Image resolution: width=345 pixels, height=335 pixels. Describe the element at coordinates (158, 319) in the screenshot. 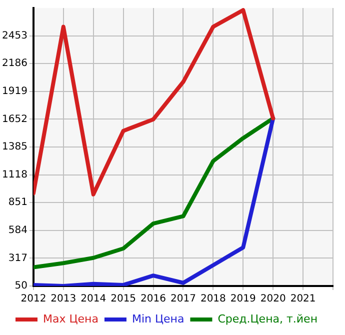

I see `legend-label: Min Цена` at that location.